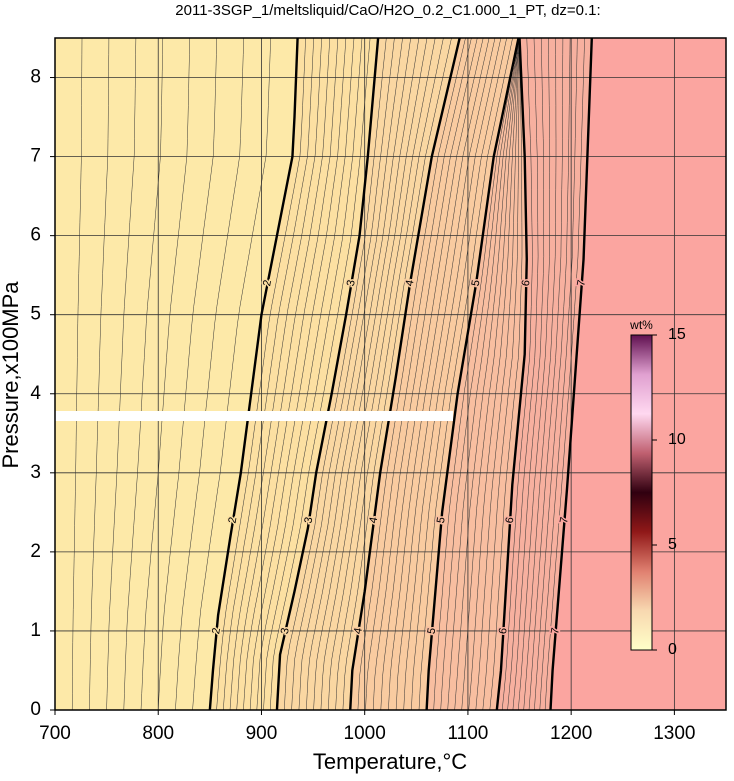 The image size is (734, 781). What do you see at coordinates (35, 630) in the screenshot?
I see `y-tick-label: 1` at bounding box center [35, 630].